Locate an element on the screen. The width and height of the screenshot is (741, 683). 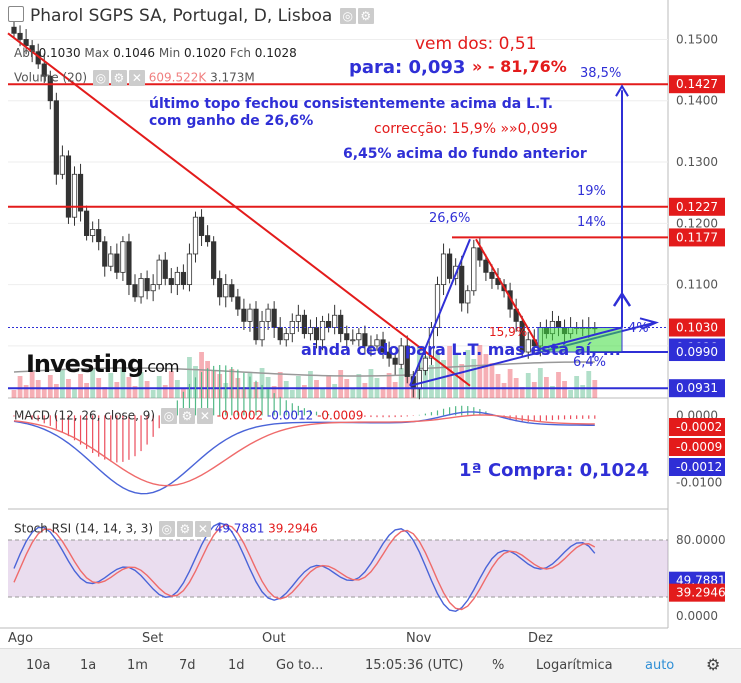
range-1a-button: 1a is located at coordinates (88, 665).